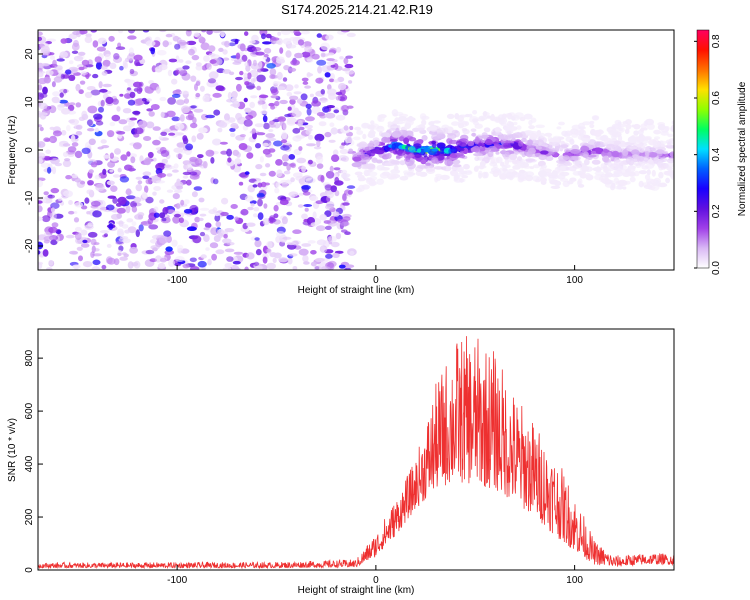 This screenshot has height=600, width=750. Describe the element at coordinates (375, 575) in the screenshot. I see `snr-x-ticks: -100 0 100` at that location.